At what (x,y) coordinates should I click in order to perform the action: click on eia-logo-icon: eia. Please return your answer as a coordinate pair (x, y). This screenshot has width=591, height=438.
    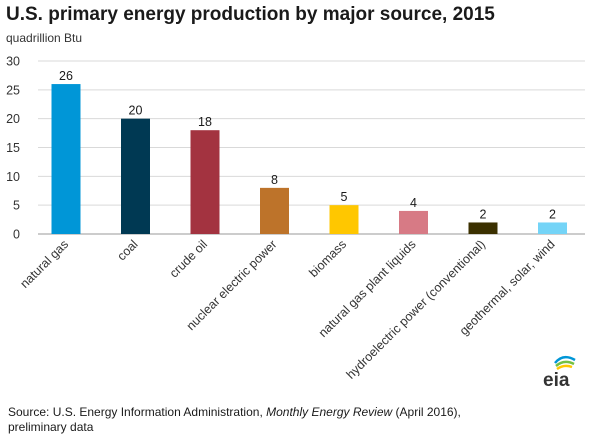
    Looking at the image, I should click on (559, 373).